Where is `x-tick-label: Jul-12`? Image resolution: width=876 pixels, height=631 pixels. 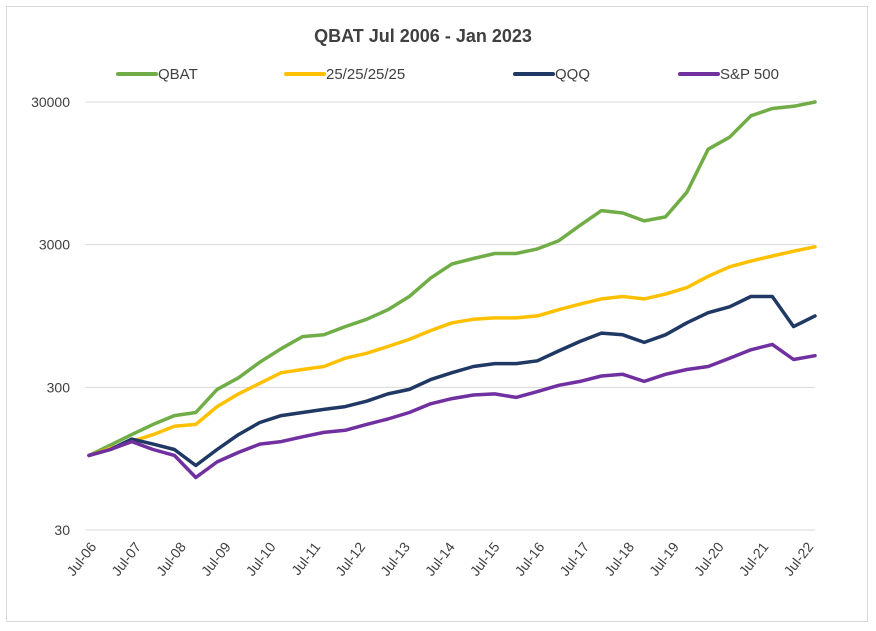 x-tick-label: Jul-12 is located at coordinates (350, 559).